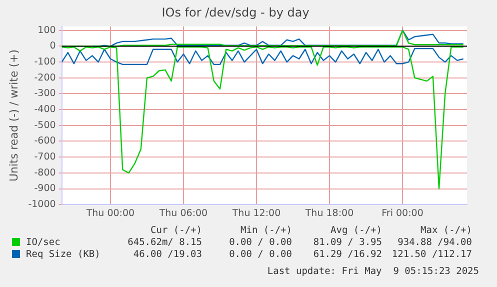 The image size is (497, 287). What do you see at coordinates (13, 115) in the screenshot?
I see `y-axis-title: Units read (-) / write (+)` at bounding box center [13, 115].